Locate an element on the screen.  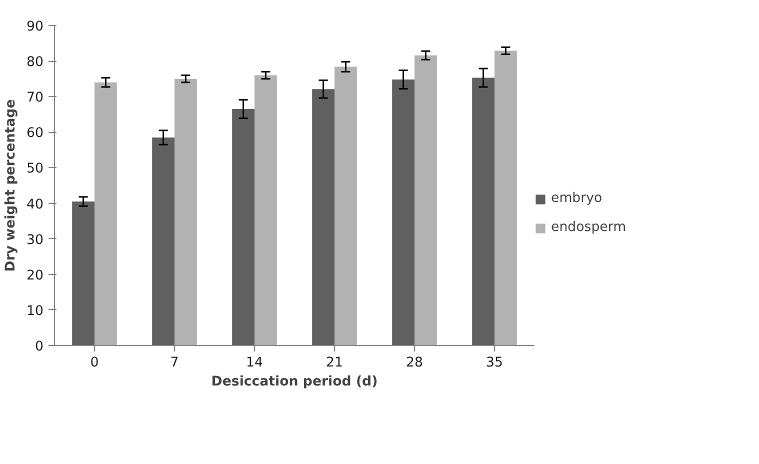
x-tick-label: 7 is located at coordinates (174, 363).